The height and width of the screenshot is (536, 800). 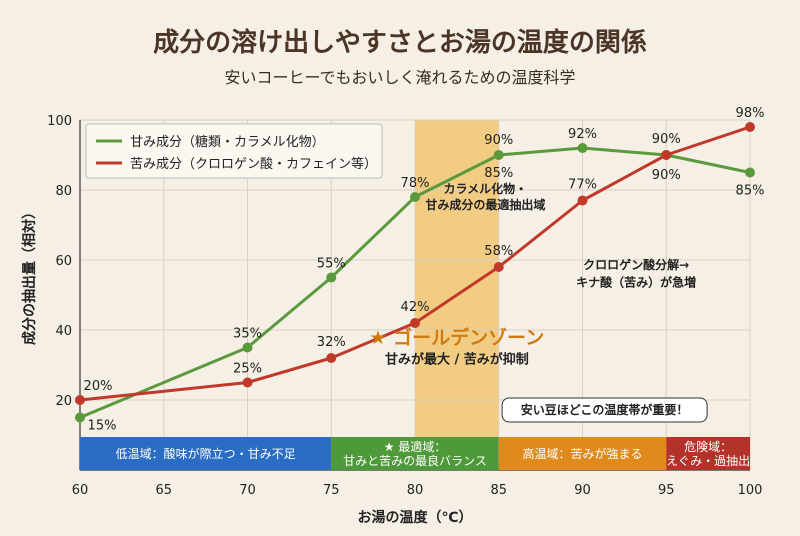 I want to click on legend-label-bitterness: 苦み成分（クロロゲン酸・カフェイン等）, so click(x=253, y=164).